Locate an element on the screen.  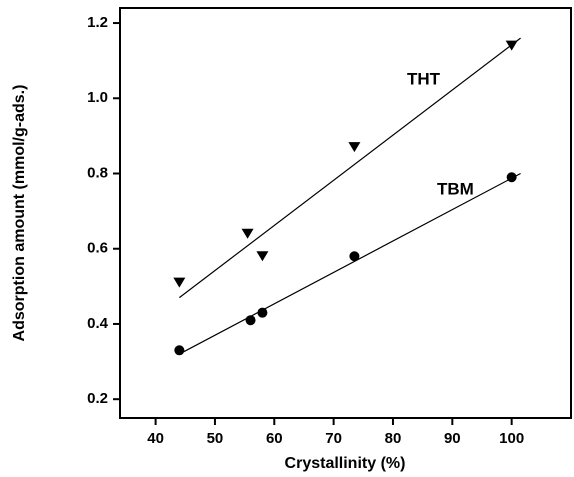
x-tick-label: 60 is located at coordinates (274, 438).